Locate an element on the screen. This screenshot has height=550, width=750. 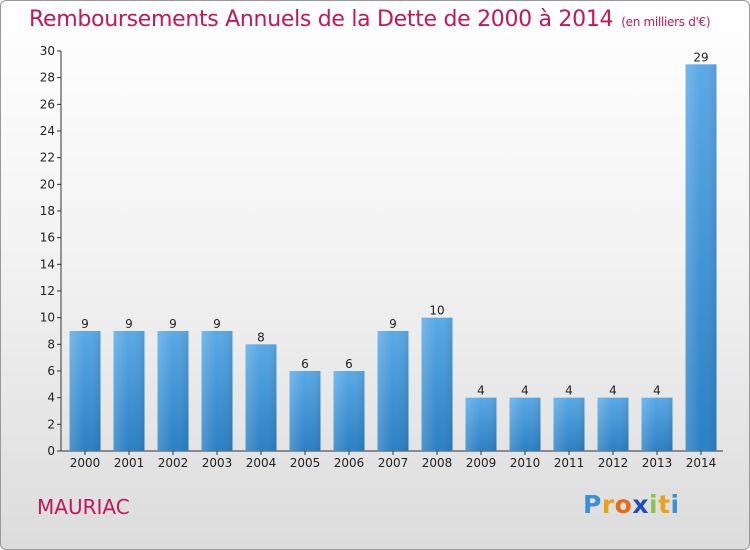
proxiti-logo: Proxiti is located at coordinates (631, 504).